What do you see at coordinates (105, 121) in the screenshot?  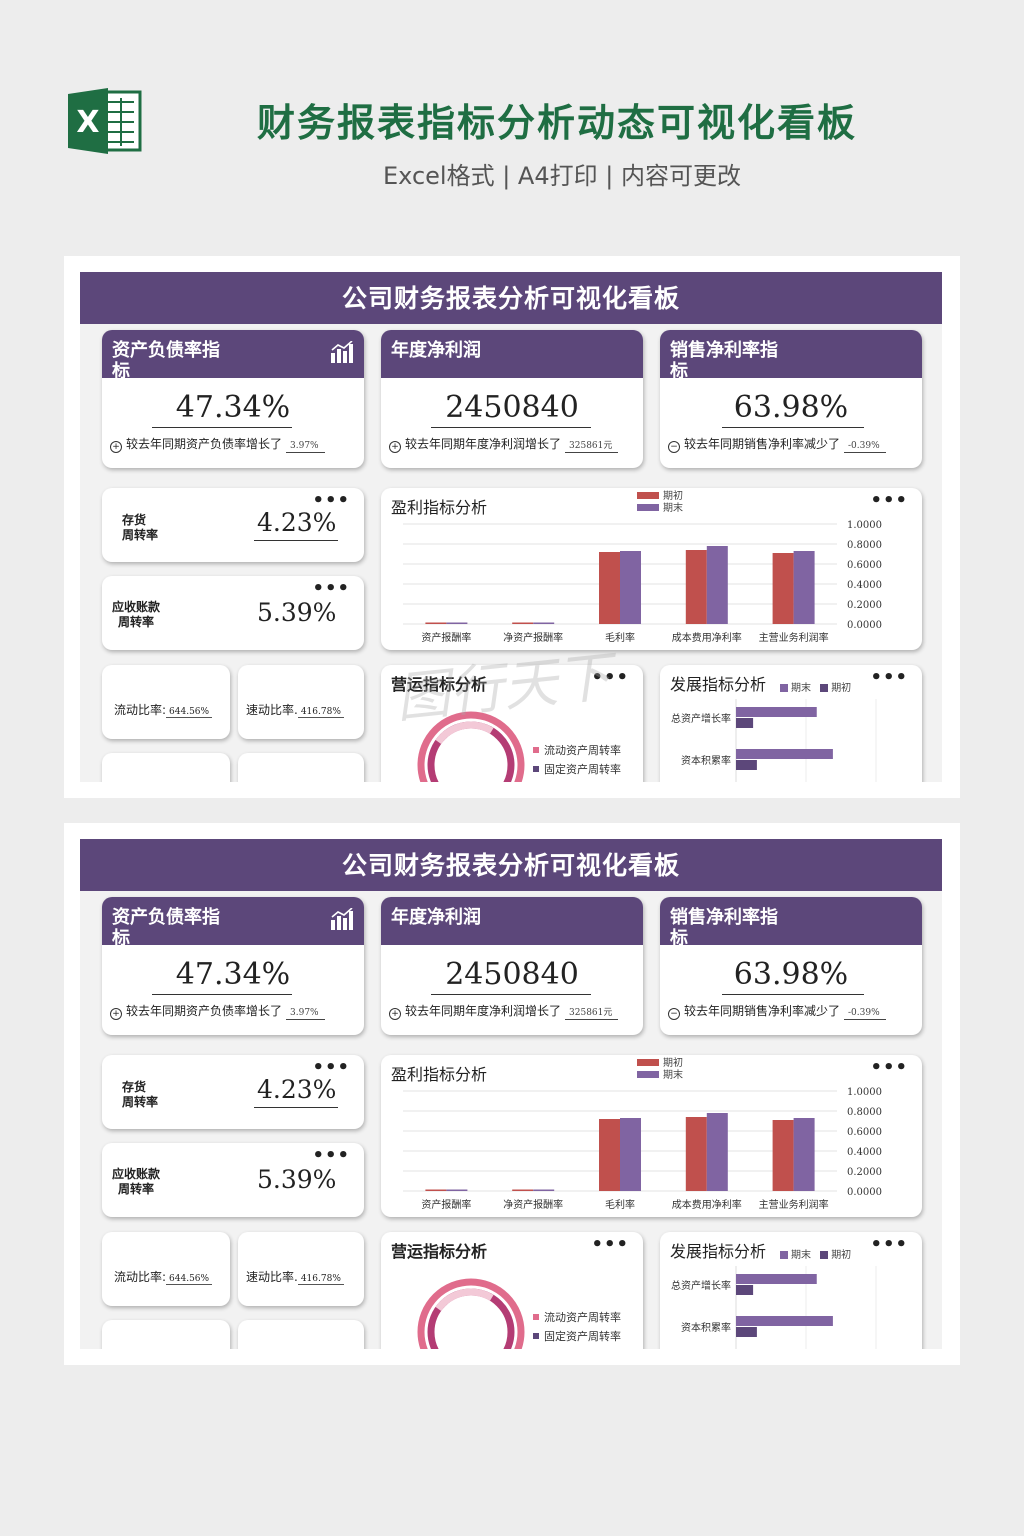 I see `excel-logo-icon: X` at bounding box center [105, 121].